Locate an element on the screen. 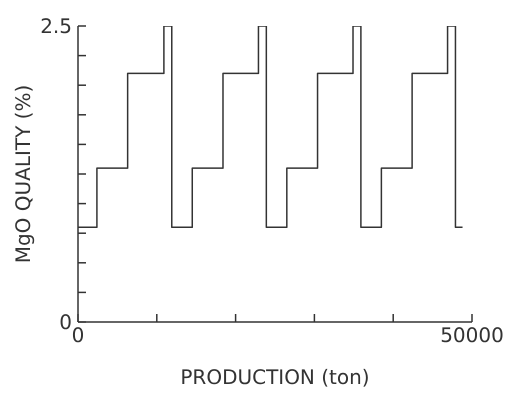  y-tick-label: 2.5 is located at coordinates (56, 26).